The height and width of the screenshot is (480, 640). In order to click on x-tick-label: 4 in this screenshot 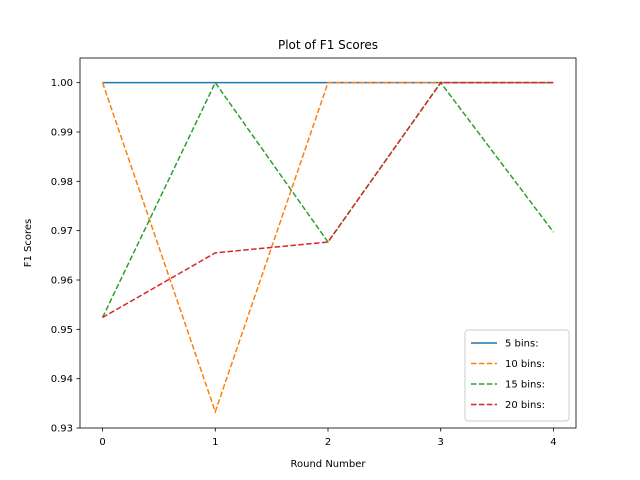, I will do `click(553, 442)`.